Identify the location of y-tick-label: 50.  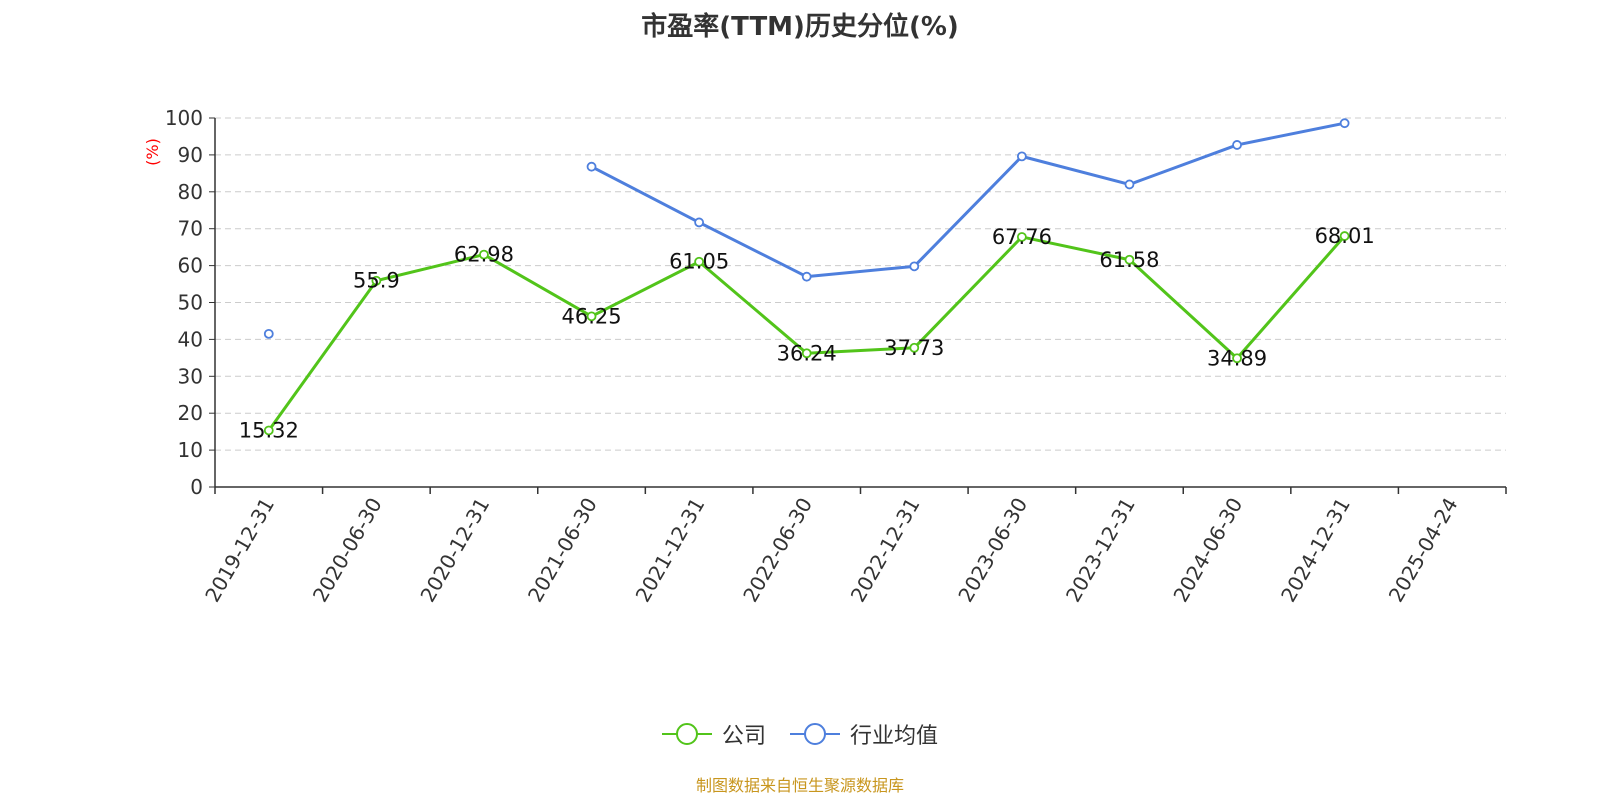
(190, 303).